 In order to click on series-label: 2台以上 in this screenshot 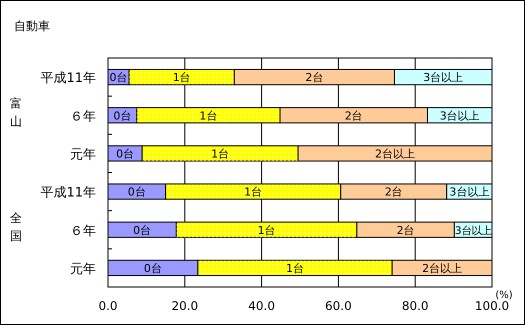, I will do `click(442, 268)`.